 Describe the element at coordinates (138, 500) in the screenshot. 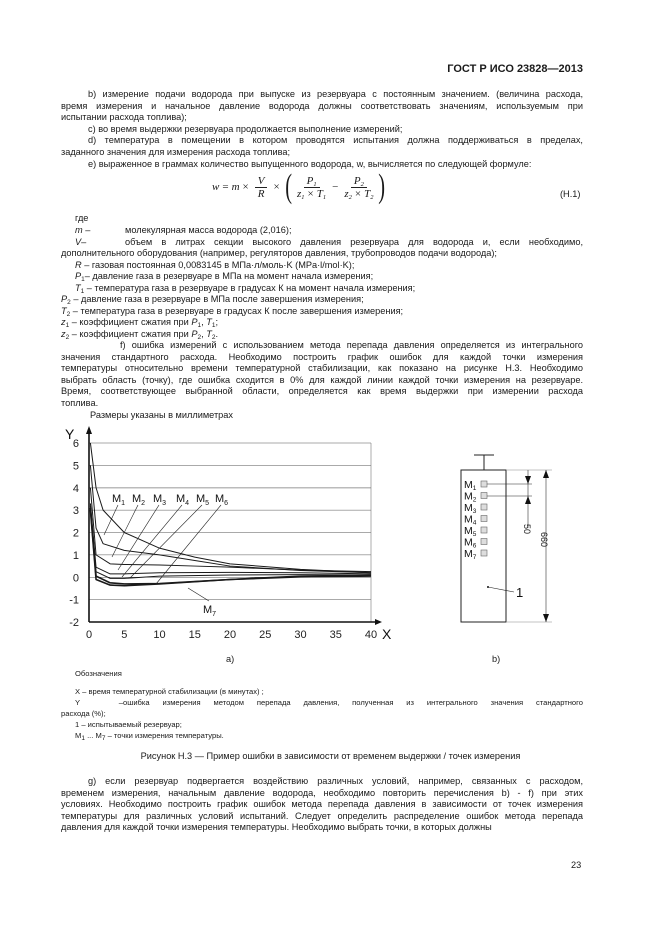

I see `series-label-m2: M2` at that location.